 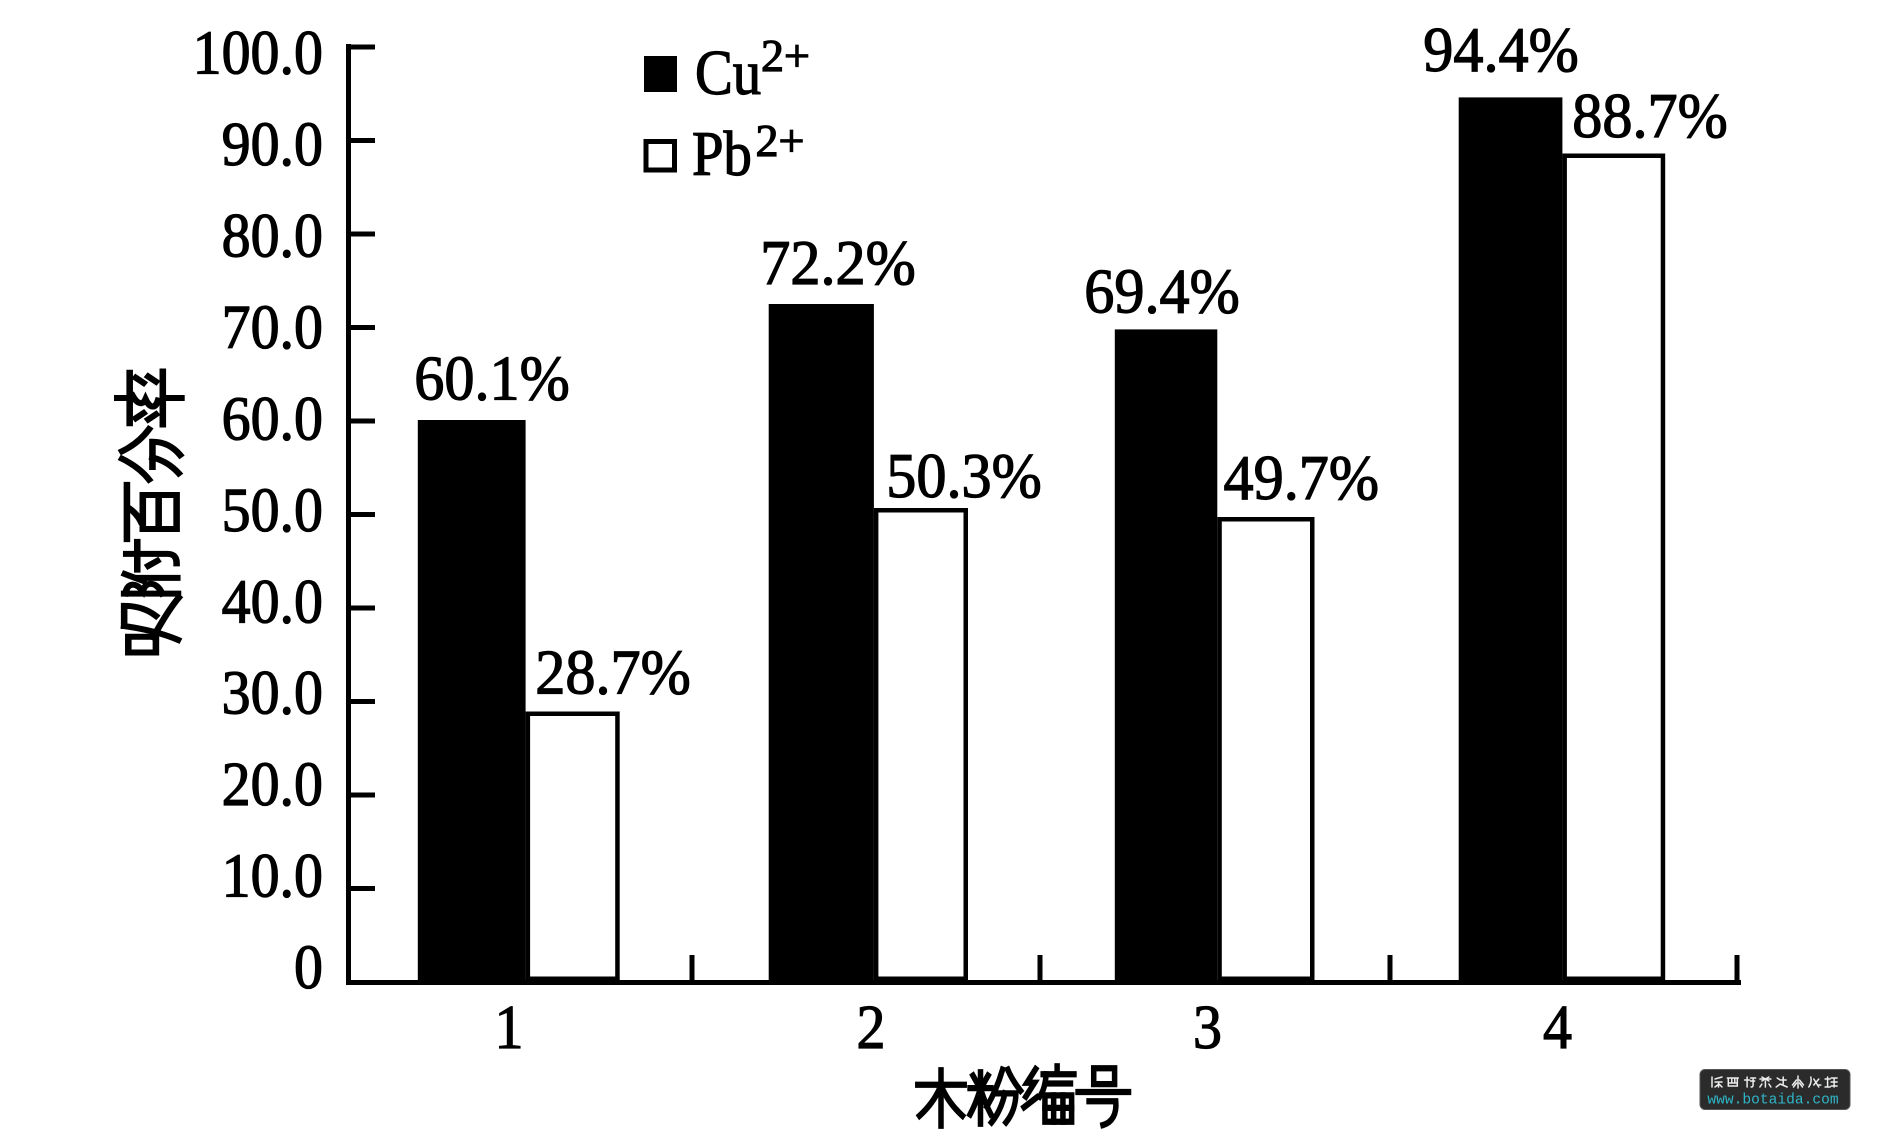 What do you see at coordinates (871, 1028) in the screenshot?
I see `svg-text: 2` at bounding box center [871, 1028].